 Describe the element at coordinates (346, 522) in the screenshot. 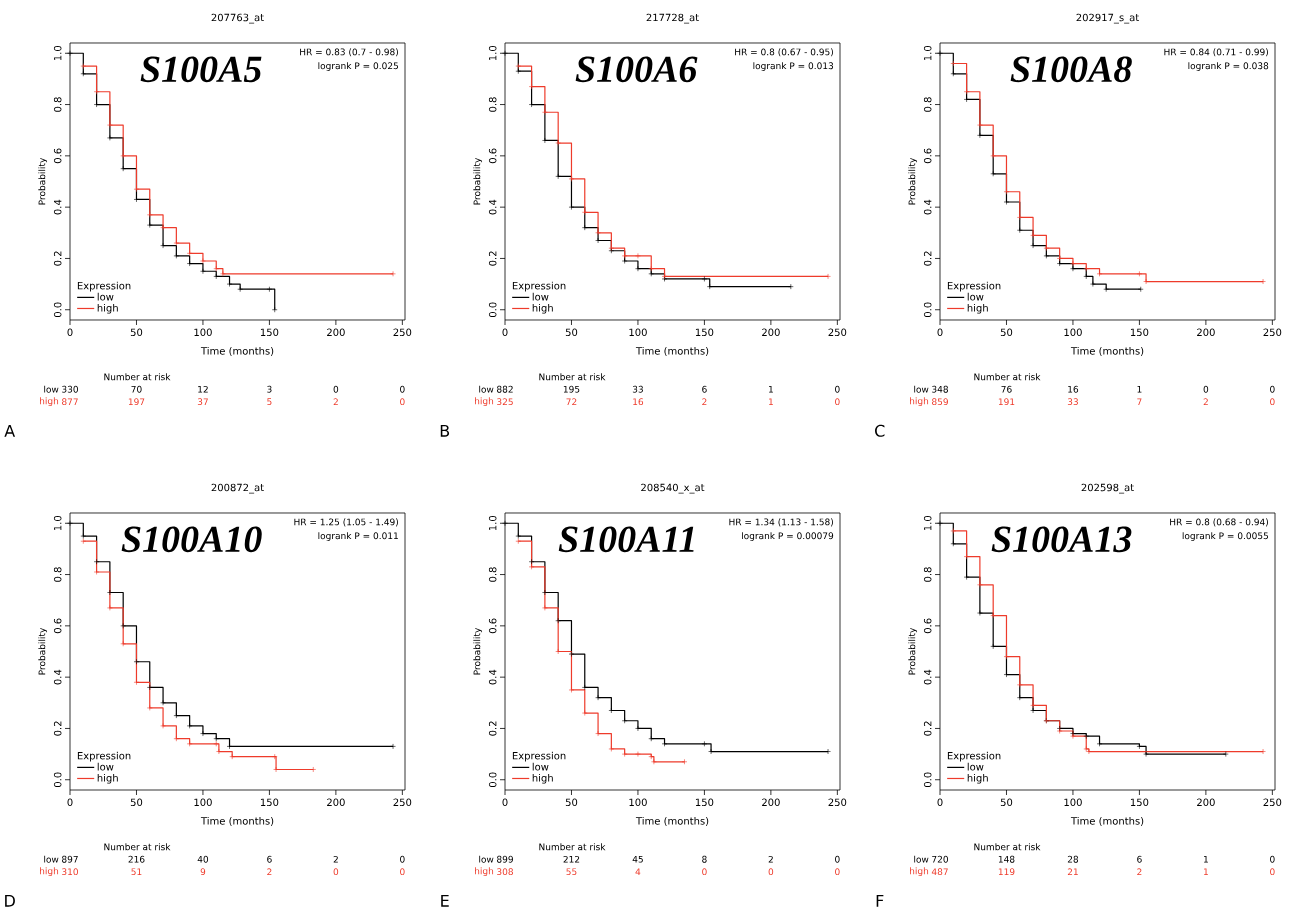

I see `annotation: HR = 1.25 (1.05 - 1.49)` at that location.